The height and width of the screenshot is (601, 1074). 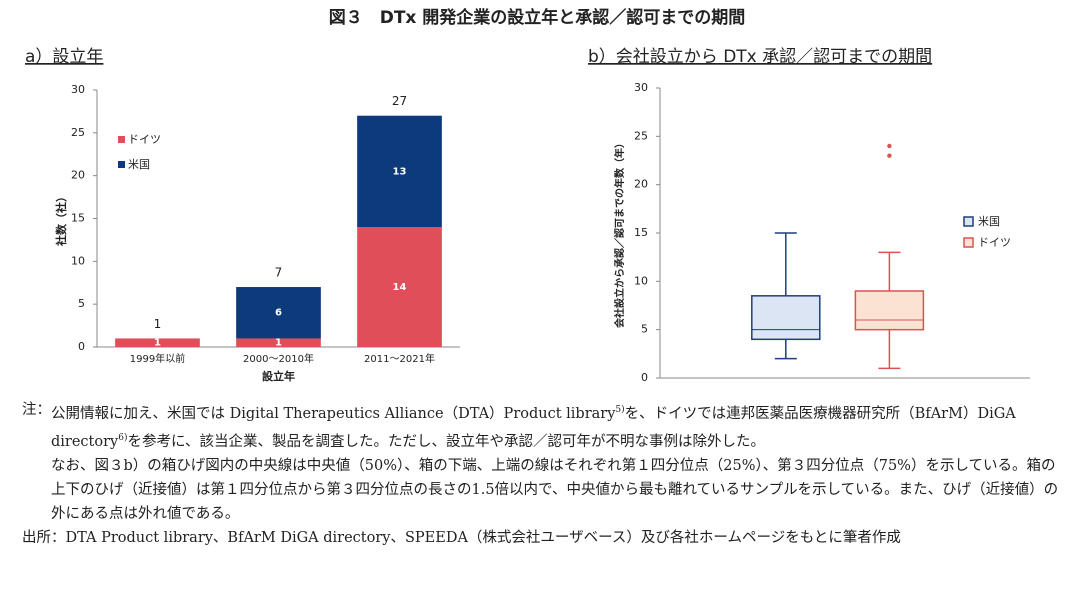 I want to click on data-label: 13, so click(x=400, y=171).